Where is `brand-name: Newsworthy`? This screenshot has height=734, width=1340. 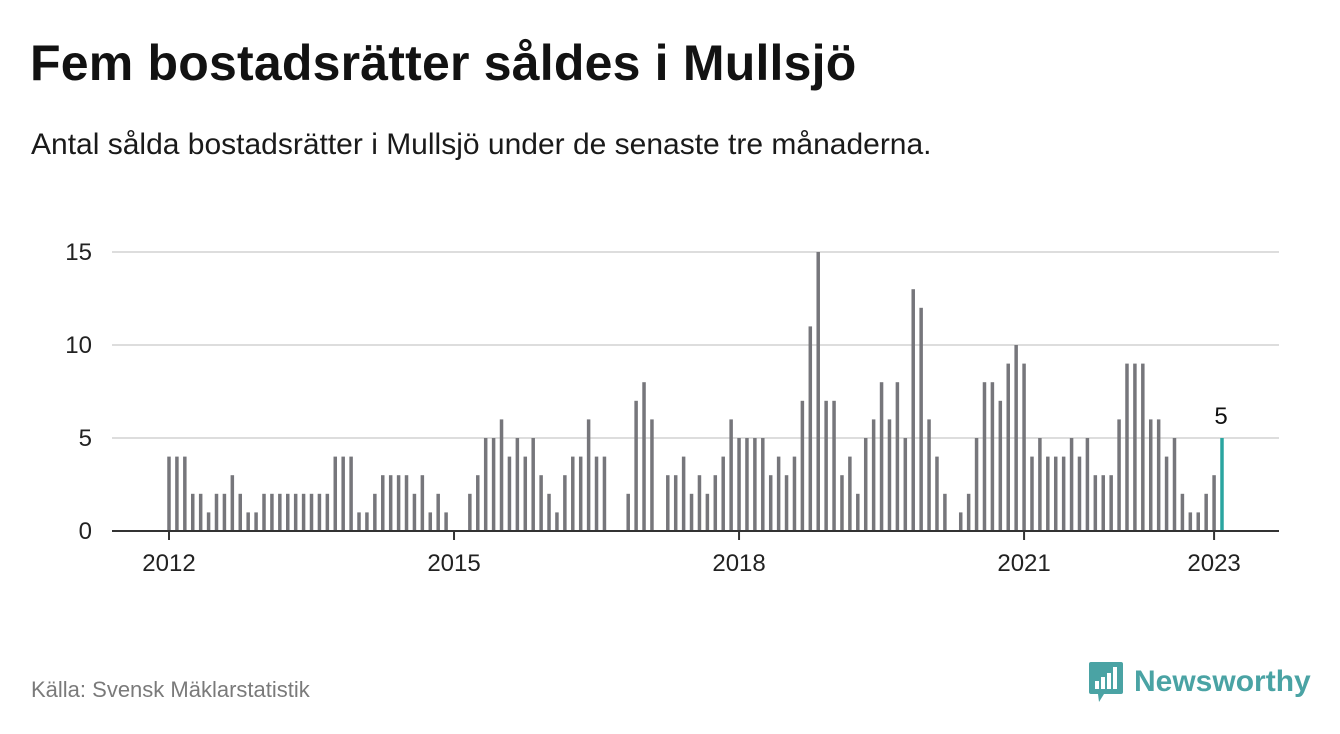
brand-name: Newsworthy is located at coordinates (1222, 681).